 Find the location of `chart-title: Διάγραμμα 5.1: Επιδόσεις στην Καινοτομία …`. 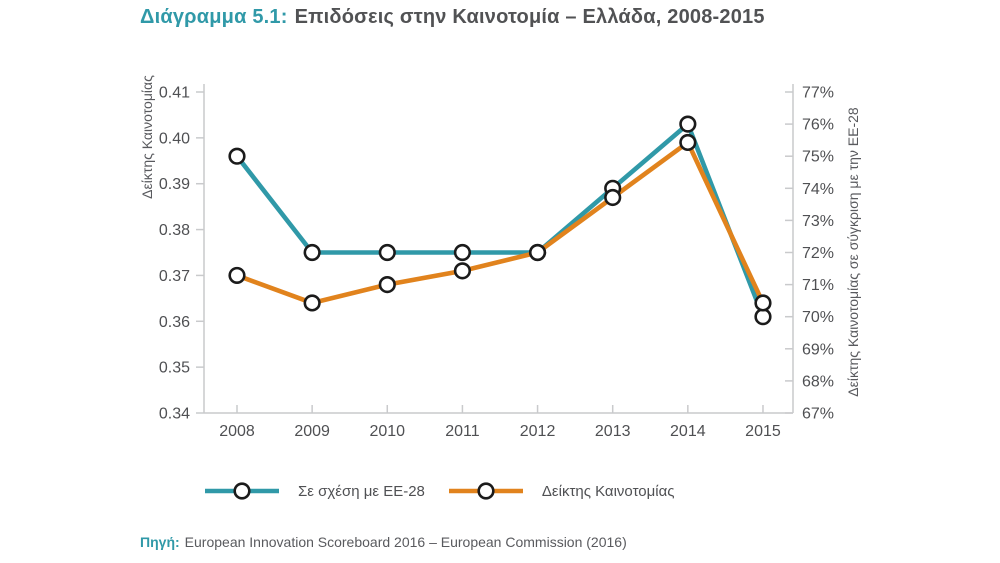

chart-title: Διάγραμμα 5.1: Επιδόσεις στην Καινοτομία … is located at coordinates (452, 17).